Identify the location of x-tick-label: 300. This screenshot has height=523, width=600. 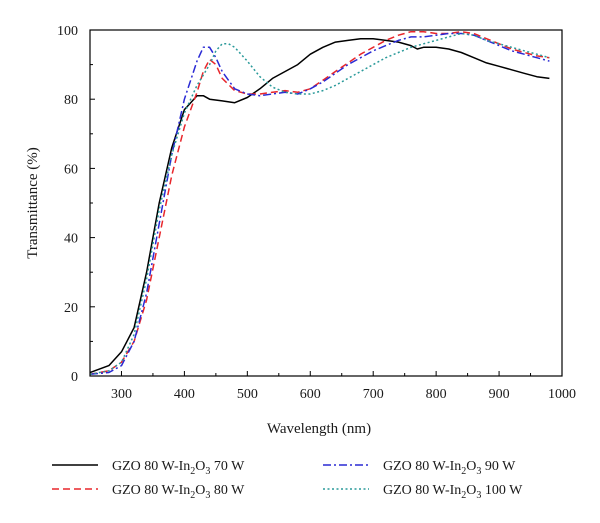
(121, 394).